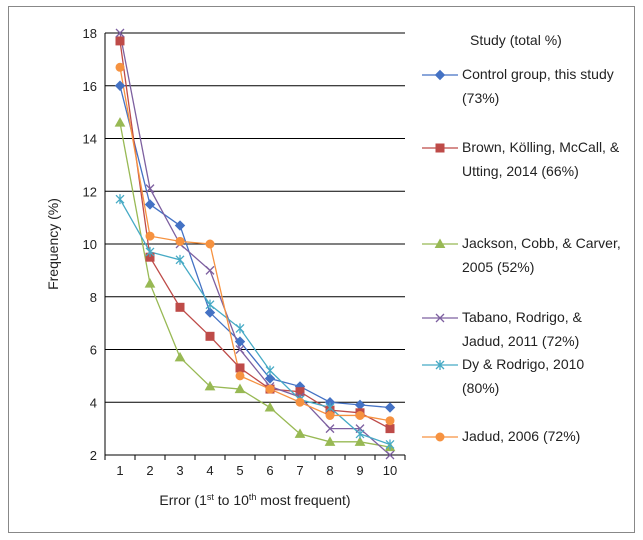 The image size is (643, 540). I want to click on legend-label: Jackson, Cobb, & Carver, 2005 (52%), so click(541, 255).